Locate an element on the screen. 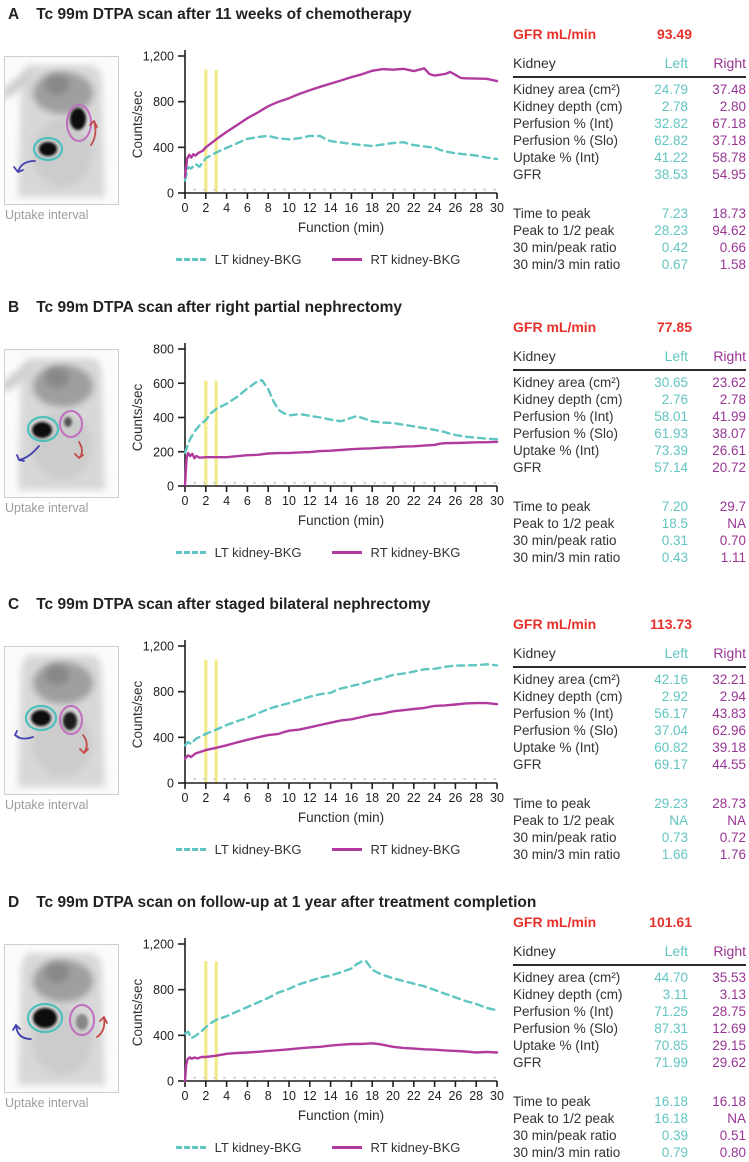 The image size is (749, 1162). x-tick-label: 22 is located at coordinates (414, 501).